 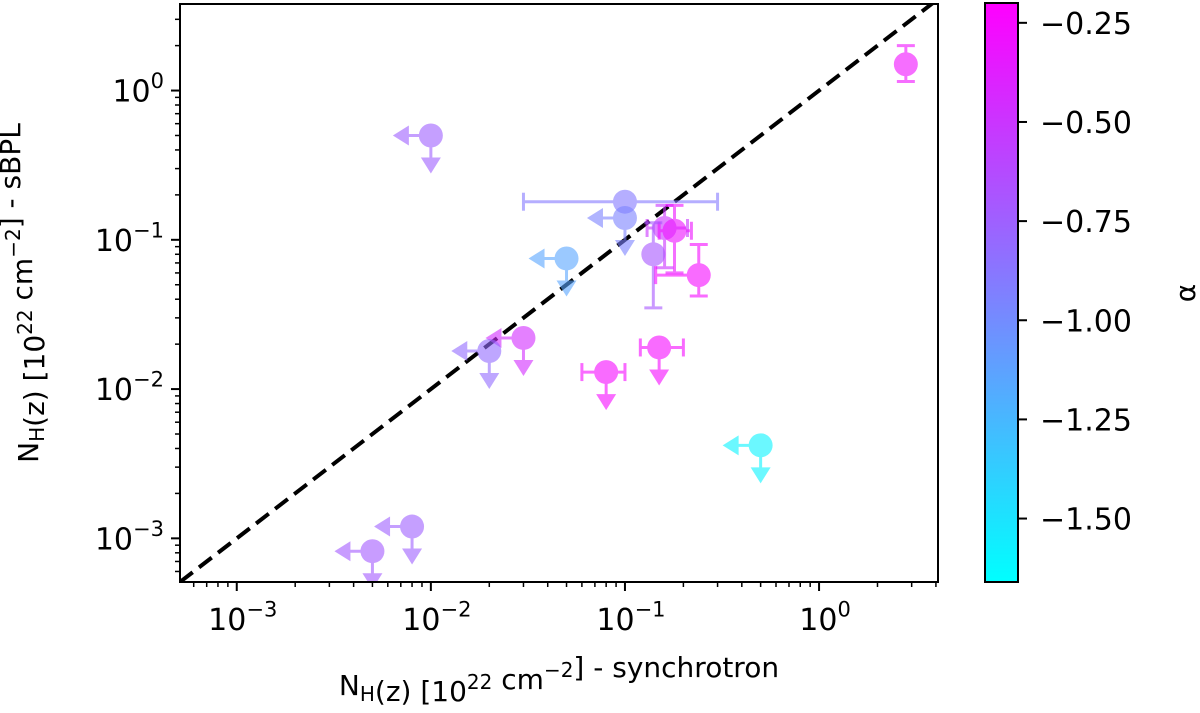 What do you see at coordinates (129, 388) in the screenshot?
I see `y-tick-label: 10⁻²` at bounding box center [129, 388].